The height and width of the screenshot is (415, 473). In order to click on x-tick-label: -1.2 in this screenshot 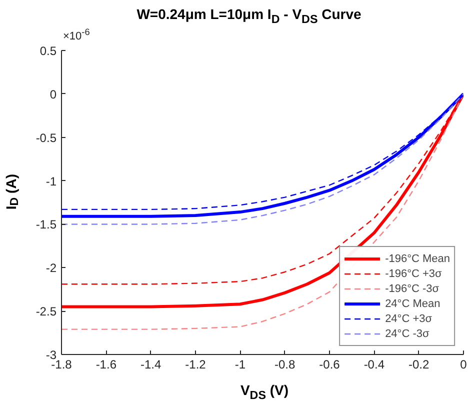, I will do `click(195, 365)`.